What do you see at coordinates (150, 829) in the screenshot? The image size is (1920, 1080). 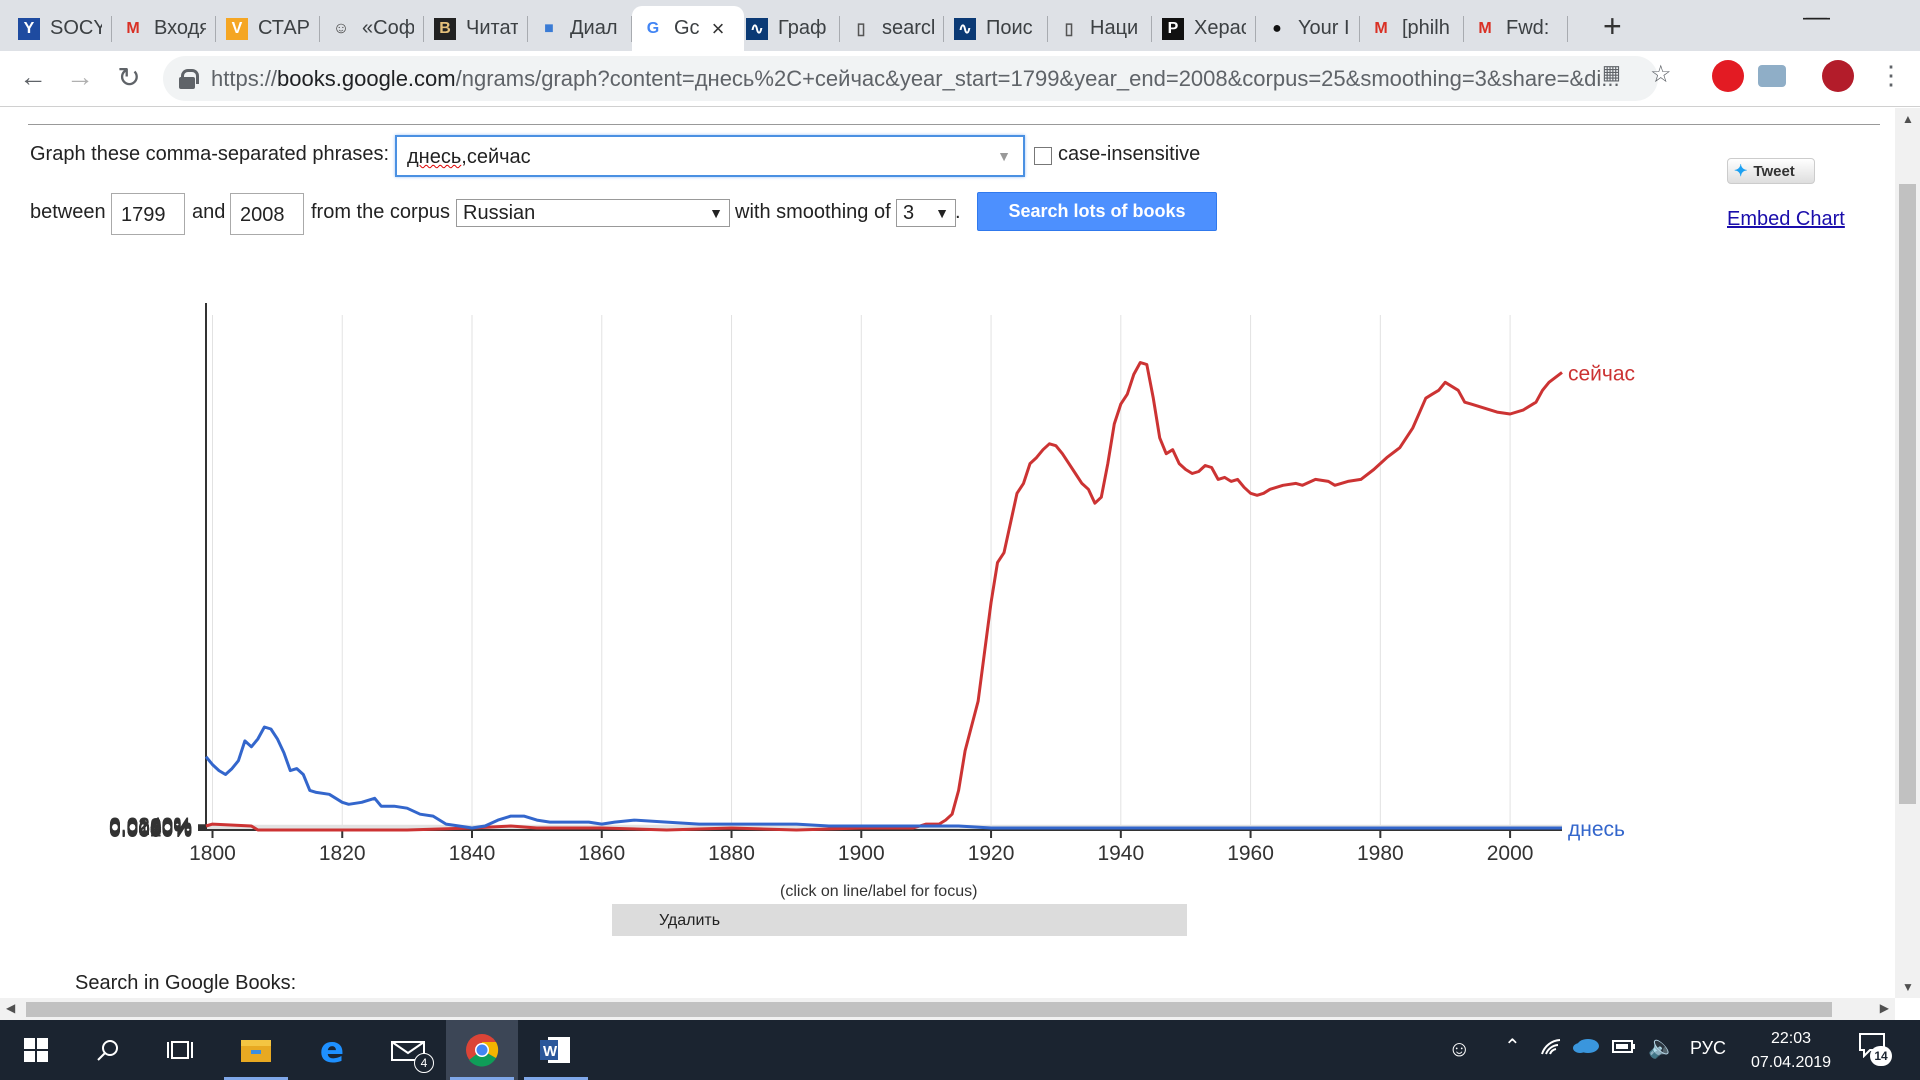 I see `y-tick-label: 0.0060%` at bounding box center [150, 829].